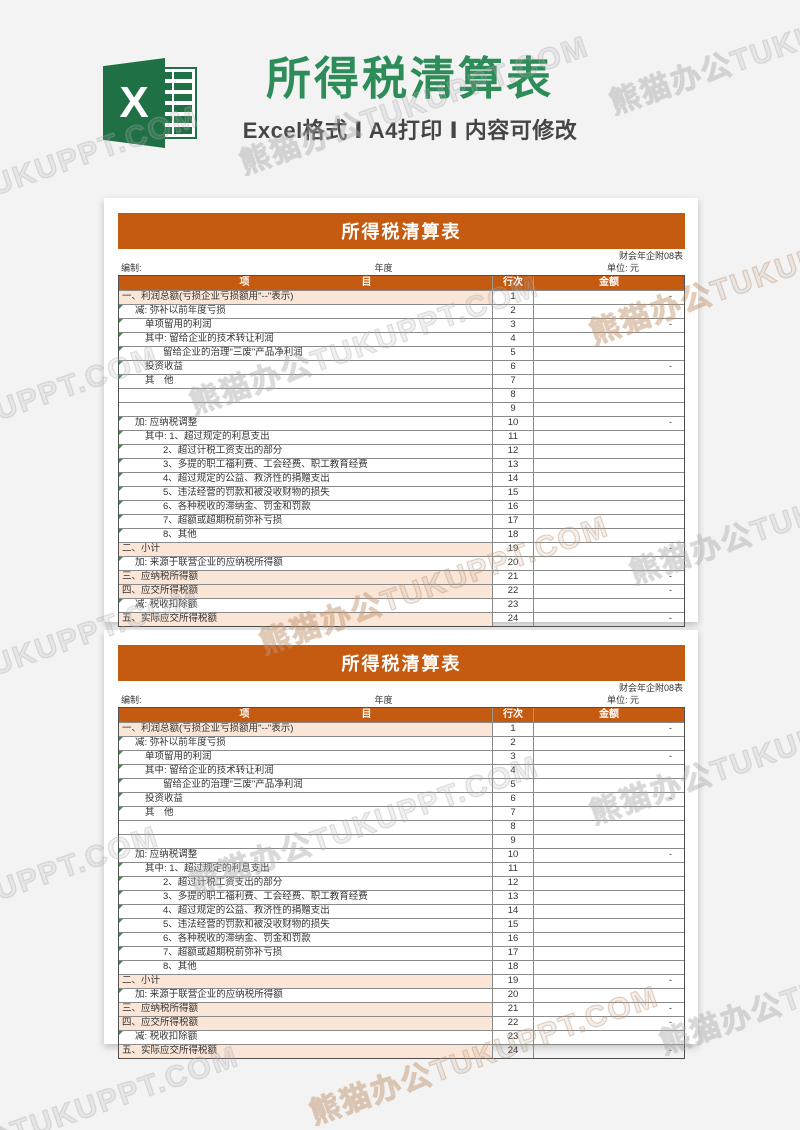 The height and width of the screenshot is (1130, 800). I want to click on table-row: 加: 应纳税调整 10 -, so click(401, 855).